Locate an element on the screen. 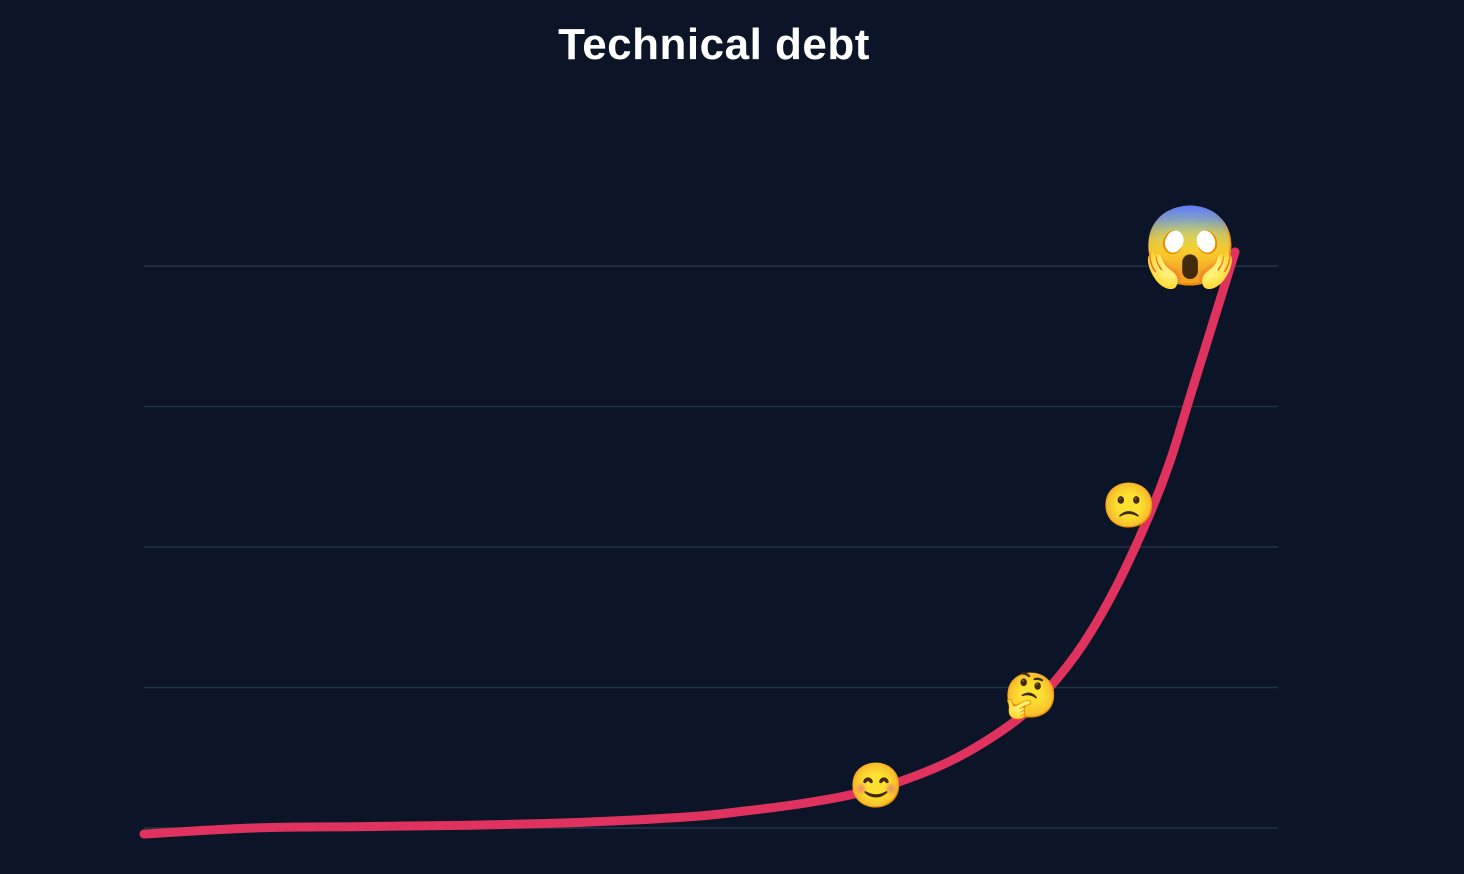  screaming-face-icon: 😱 is located at coordinates (1190, 248).